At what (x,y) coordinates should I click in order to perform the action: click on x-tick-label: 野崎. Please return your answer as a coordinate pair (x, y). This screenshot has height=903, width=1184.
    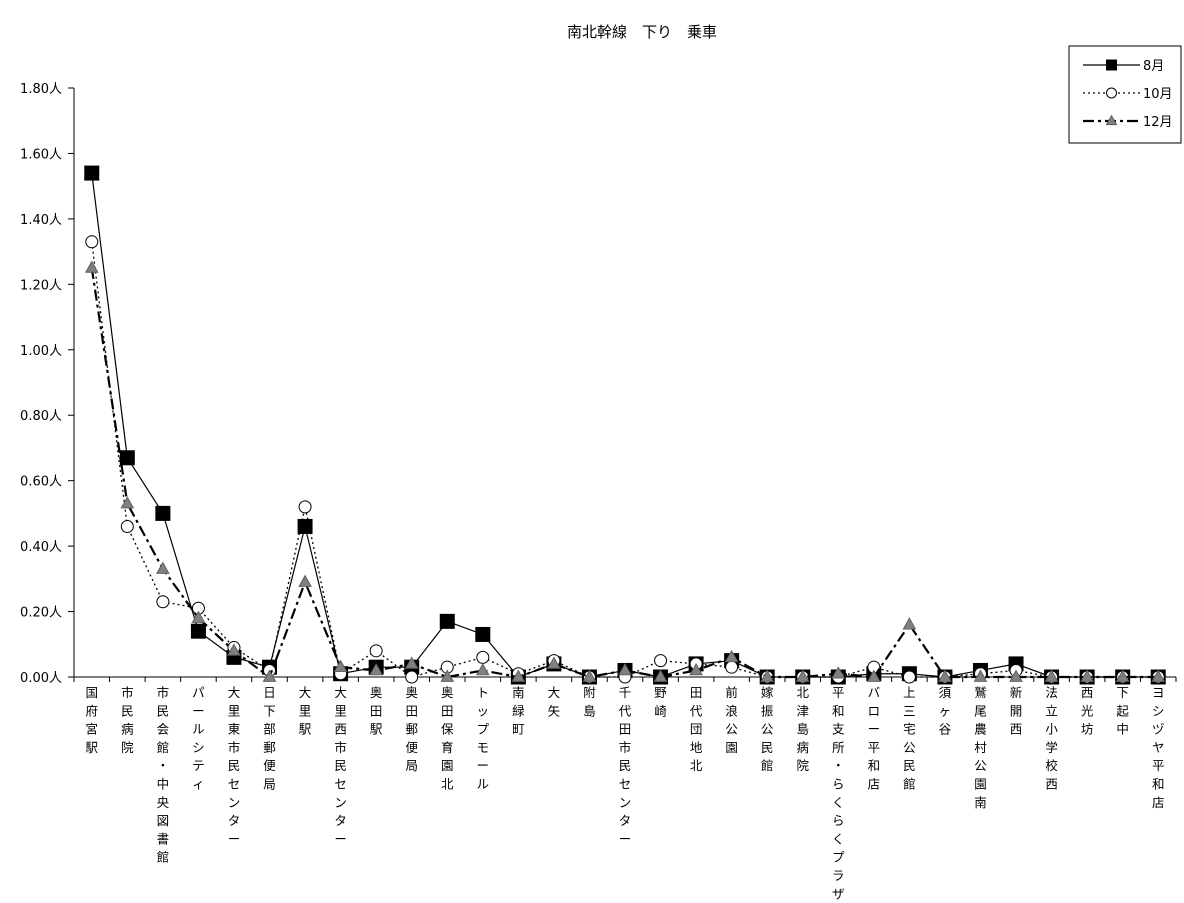
    Looking at the image, I should click on (660, 701).